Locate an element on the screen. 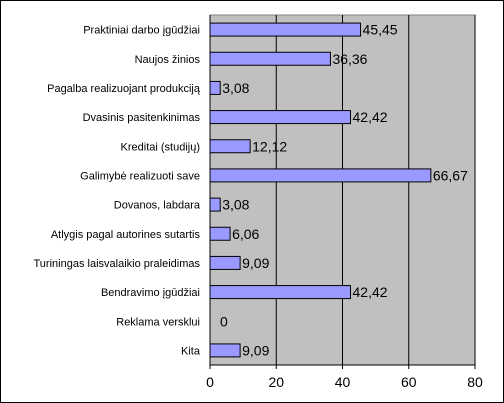 The image size is (504, 403). category-label: Dvasinis pasitenkinimas is located at coordinates (142, 118).